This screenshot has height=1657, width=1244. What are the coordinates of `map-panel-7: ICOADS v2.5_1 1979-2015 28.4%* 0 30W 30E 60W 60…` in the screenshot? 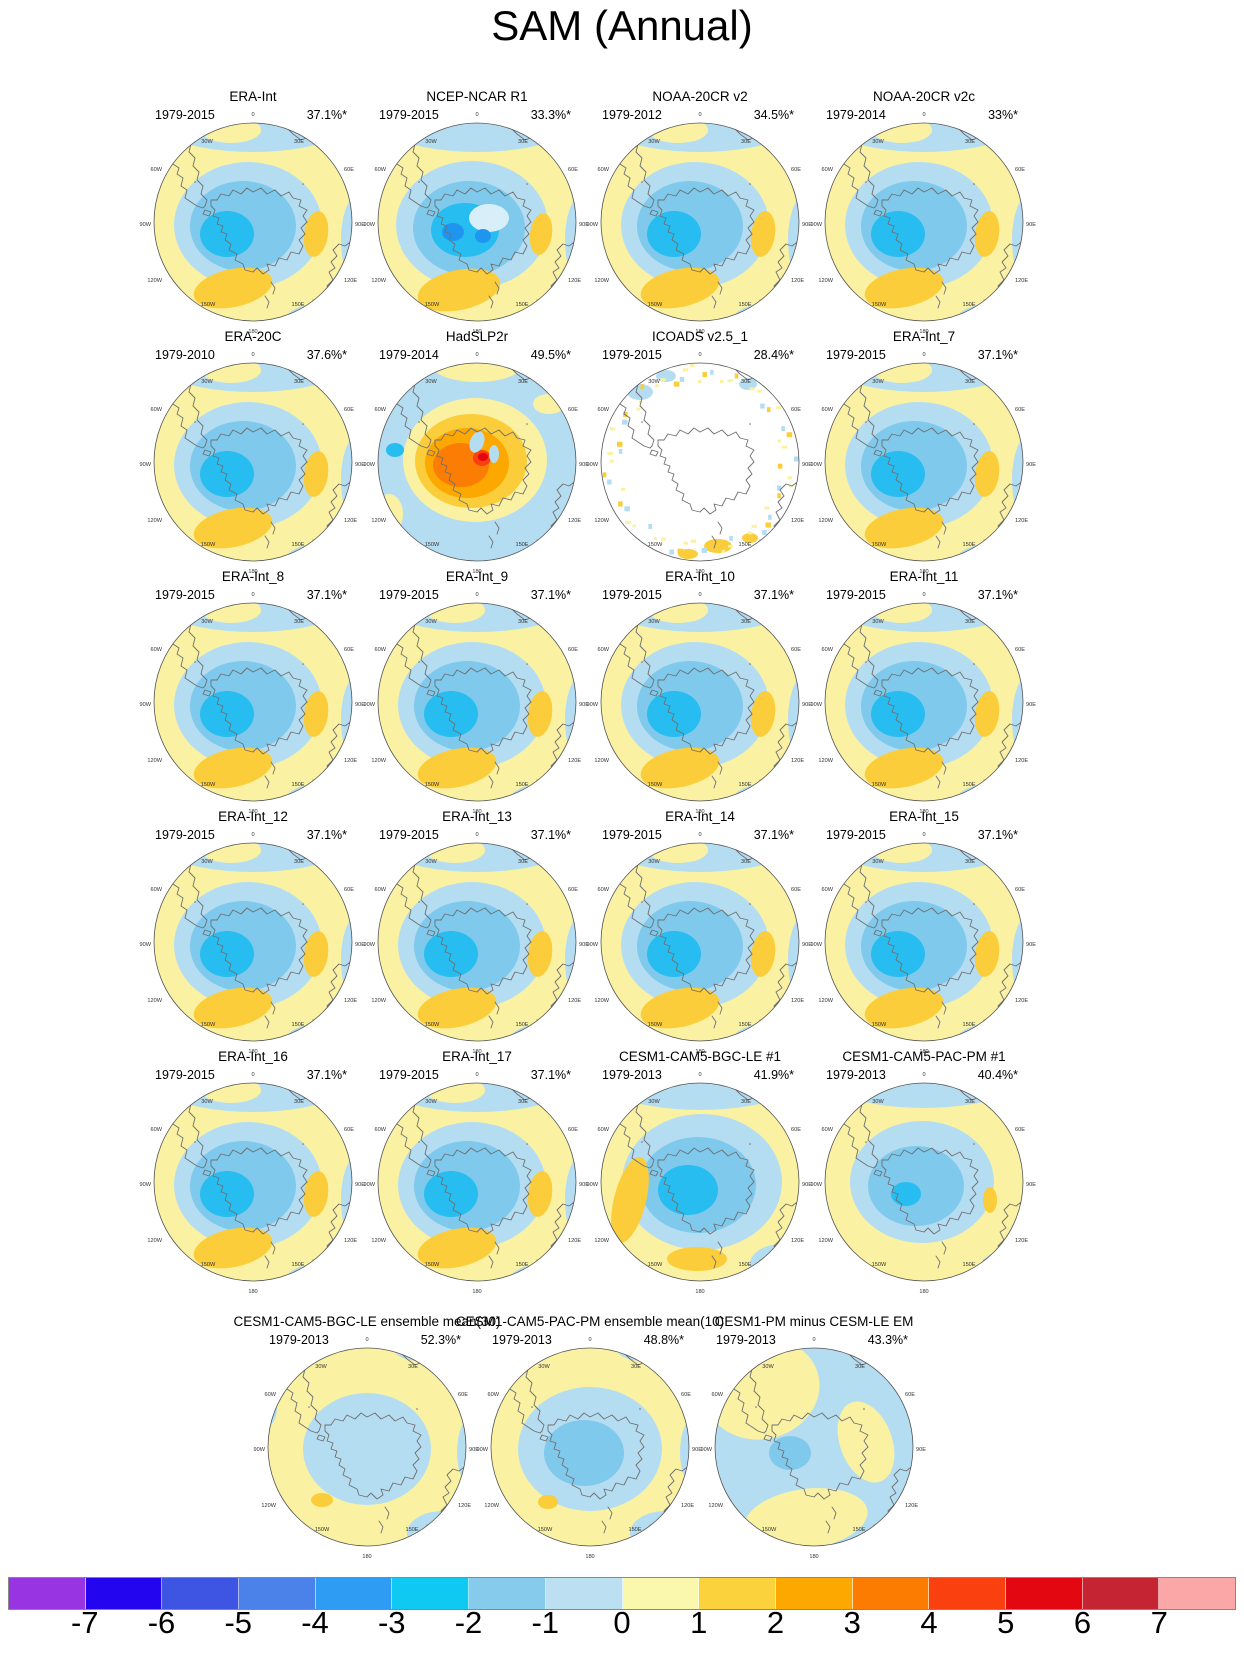 It's located at (700, 450).